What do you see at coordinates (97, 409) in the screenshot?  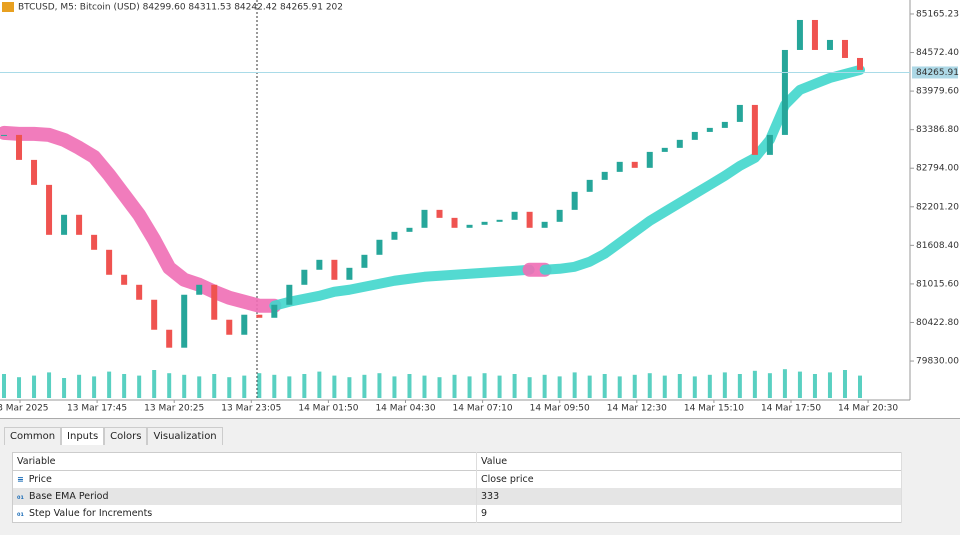 I see `x-tick-label: 13 Mar 17:45` at bounding box center [97, 409].